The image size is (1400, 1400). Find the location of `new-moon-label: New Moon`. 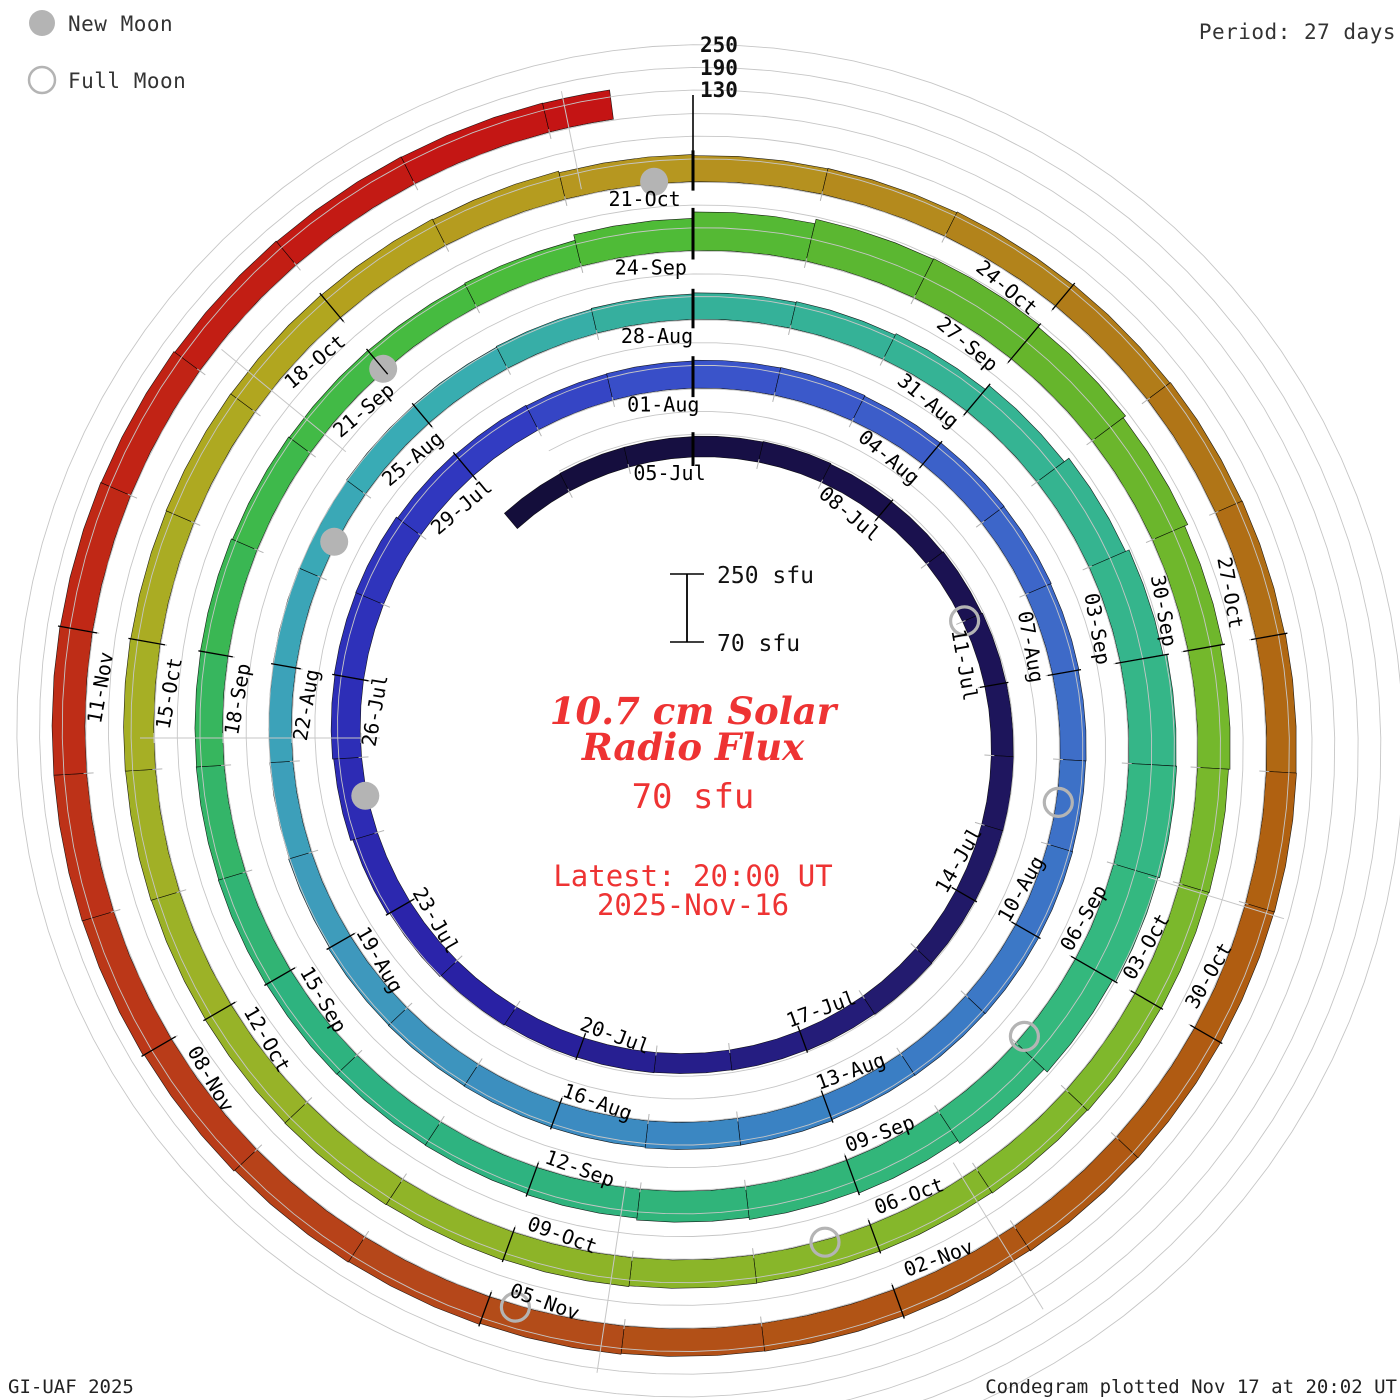

new-moon-label: New Moon is located at coordinates (120, 24).